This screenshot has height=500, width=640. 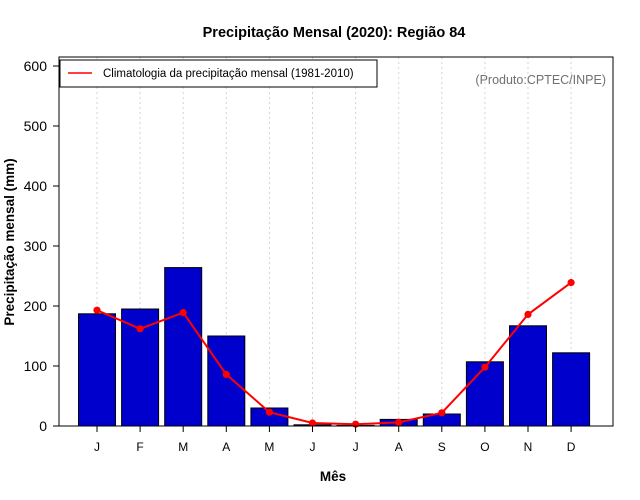 What do you see at coordinates (540, 80) in the screenshot?
I see `product-annotation: (Produto:CPTEC/INPE)` at bounding box center [540, 80].